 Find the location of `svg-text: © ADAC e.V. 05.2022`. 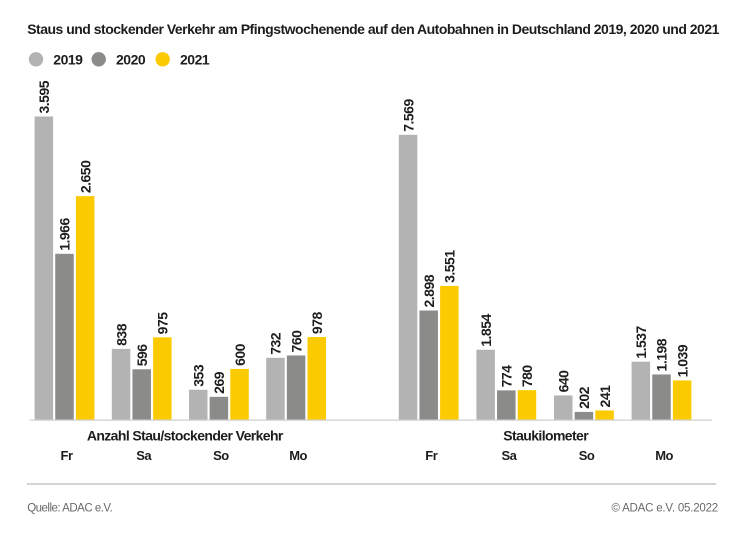

svg-text: © ADAC e.V. 05.2022 is located at coordinates (664, 509).